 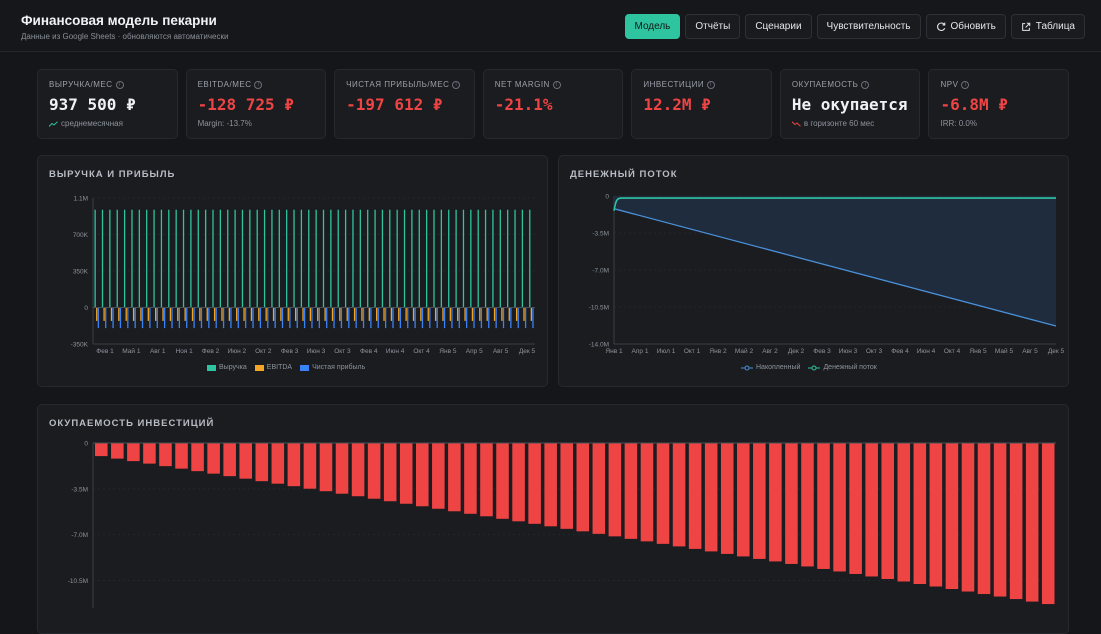 I want to click on trend-down-icon, so click(x=796, y=123).